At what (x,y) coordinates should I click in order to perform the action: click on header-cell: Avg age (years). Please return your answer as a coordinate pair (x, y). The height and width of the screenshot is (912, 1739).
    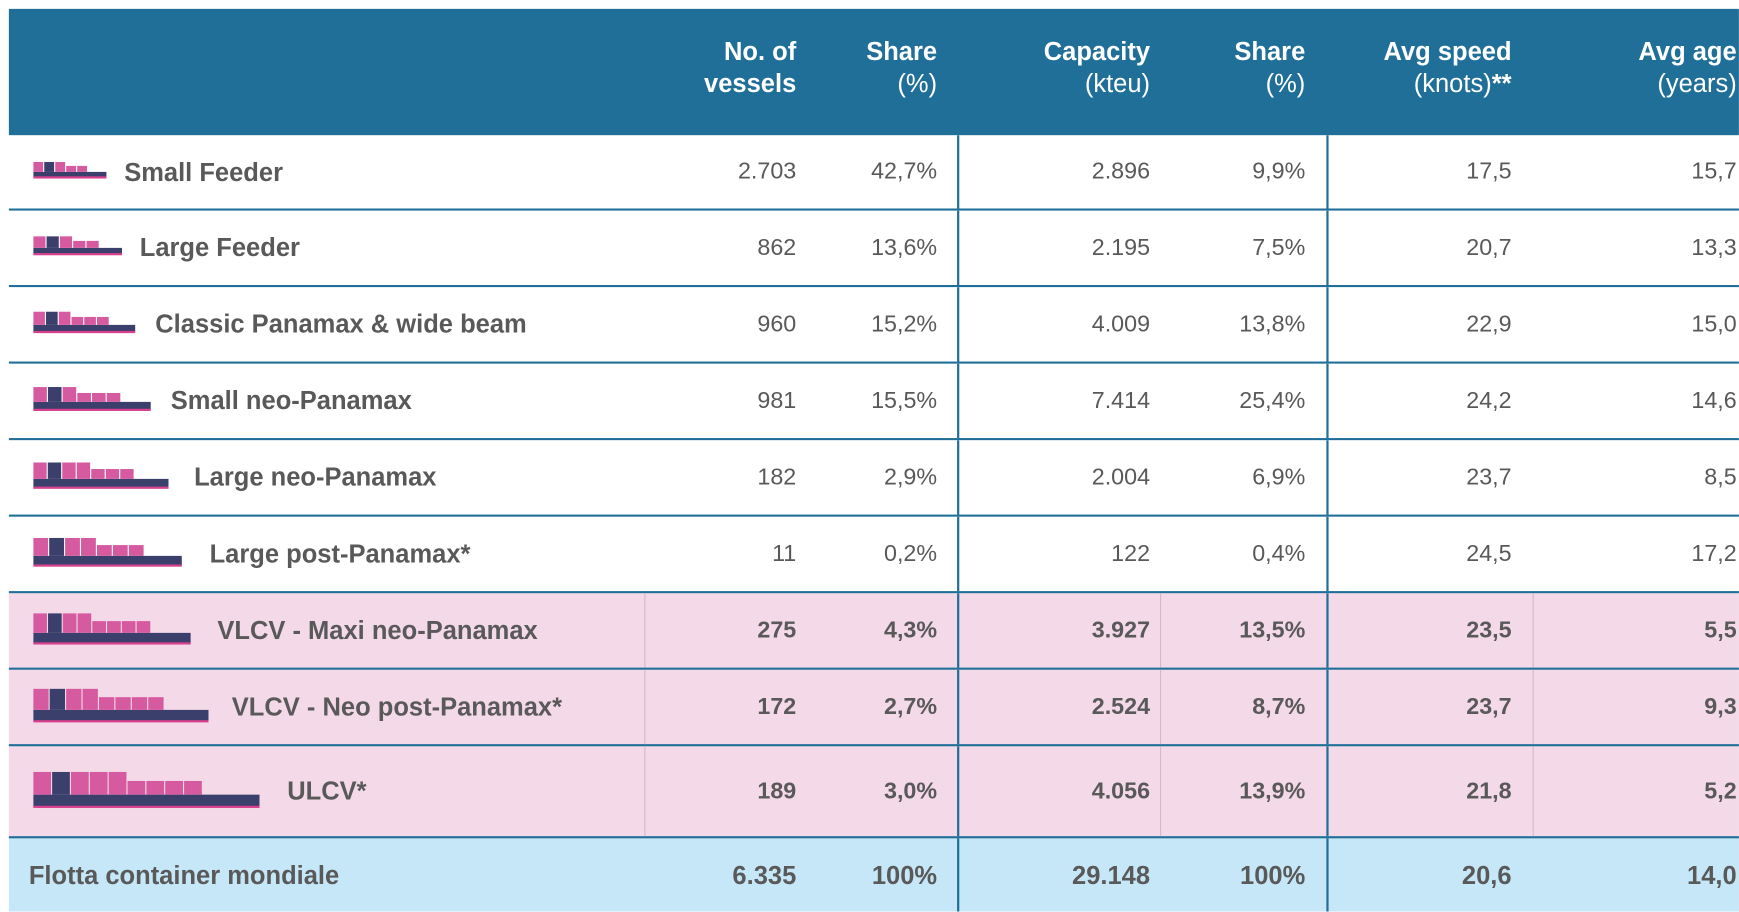
    Looking at the image, I should click on (1665, 67).